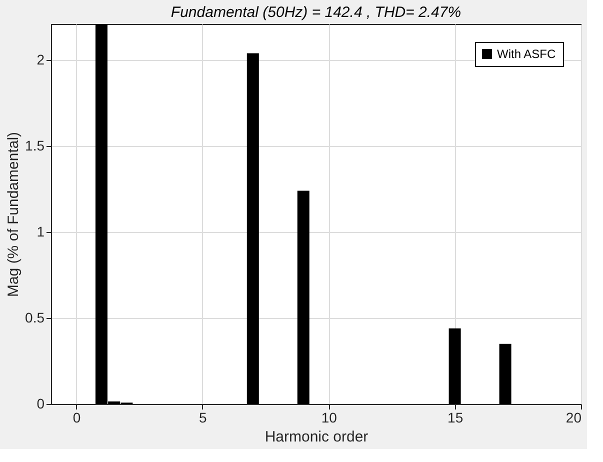  What do you see at coordinates (35, 146) in the screenshot?
I see `y-tick-label: 1.5` at bounding box center [35, 146].